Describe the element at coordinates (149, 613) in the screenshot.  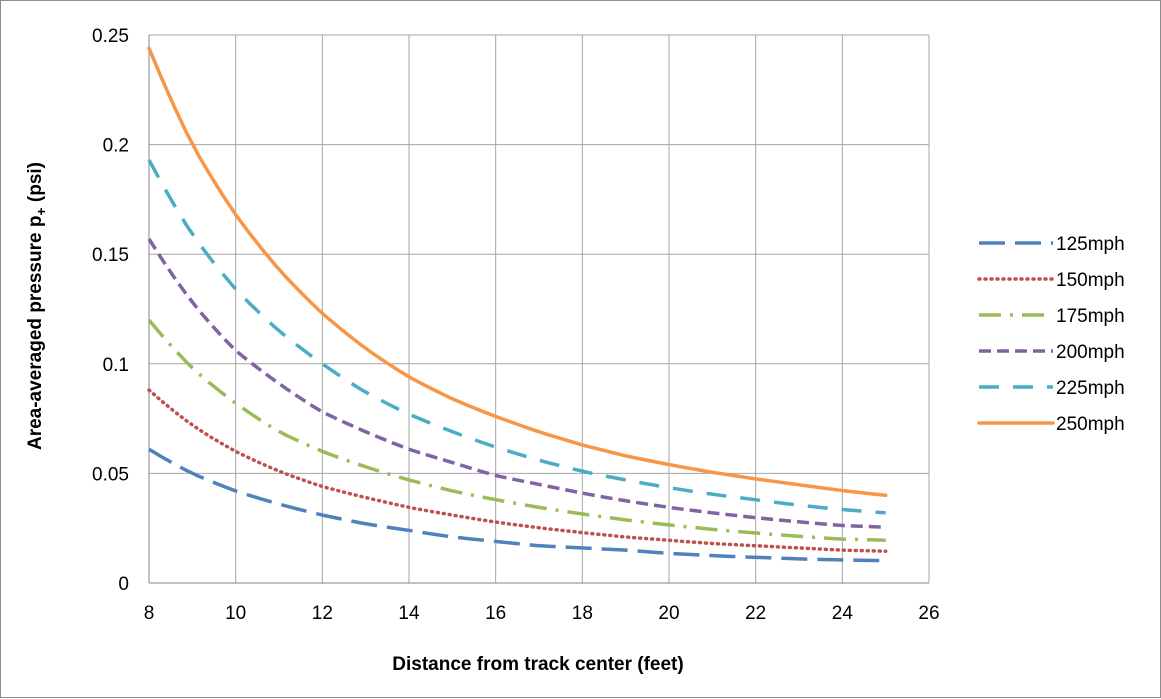
I see `x-tick-label: 8` at that location.